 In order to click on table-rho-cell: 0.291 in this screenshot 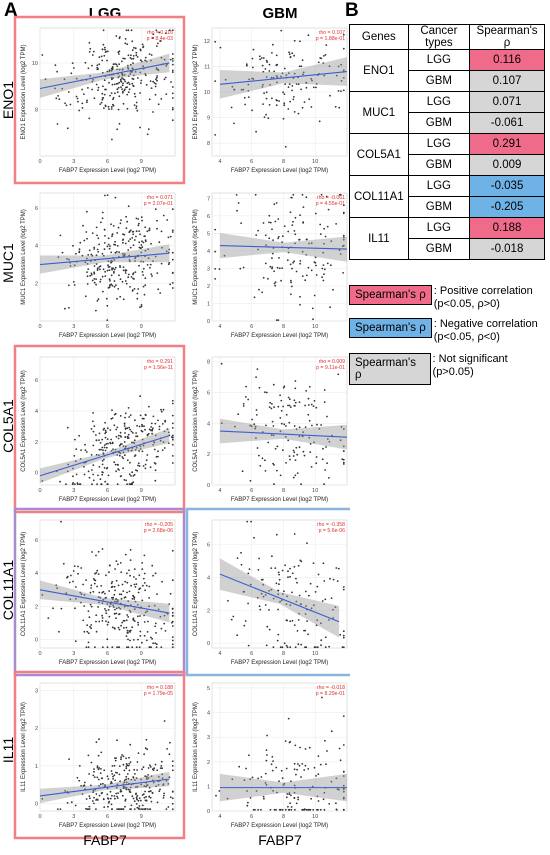, I will do `click(507, 144)`.